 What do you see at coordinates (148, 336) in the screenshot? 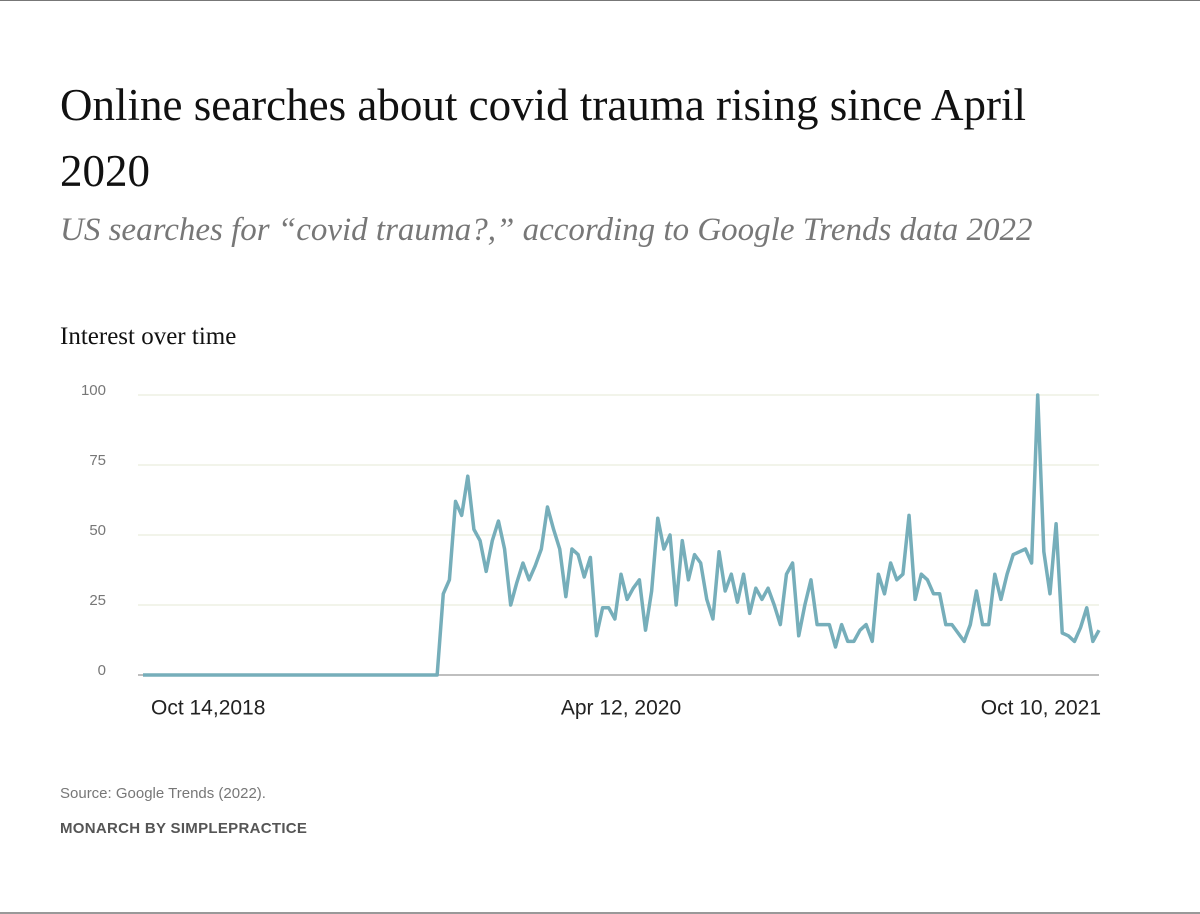
I see `y-axis-label: Interest over time` at bounding box center [148, 336].